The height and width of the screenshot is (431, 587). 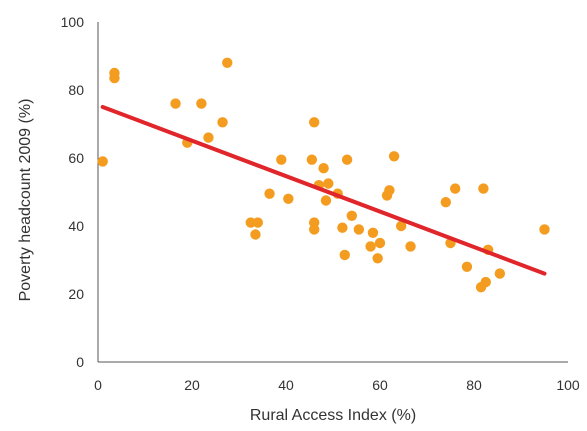 What do you see at coordinates (192, 385) in the screenshot?
I see `x-tick-label: 20` at bounding box center [192, 385].